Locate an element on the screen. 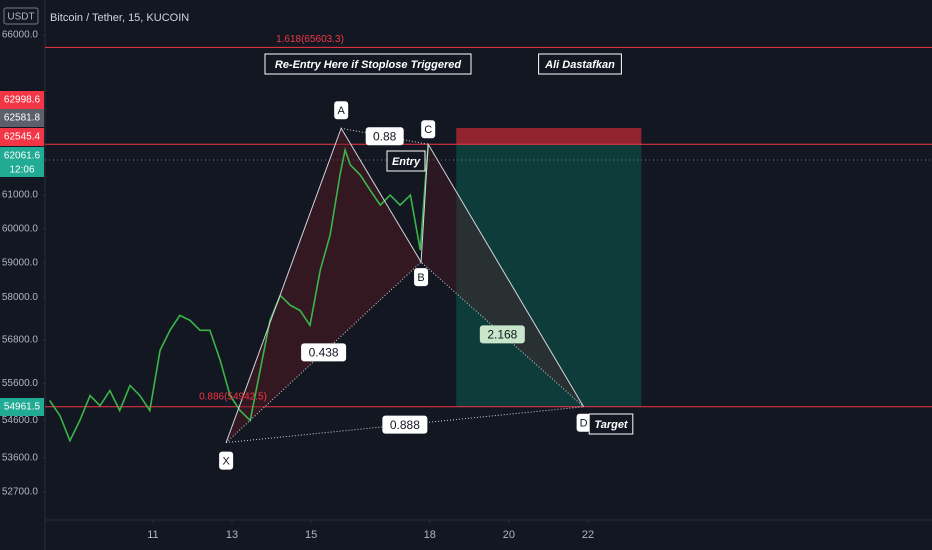 This screenshot has height=550, width=932. price-tag-label: 62545.4 is located at coordinates (22, 137).